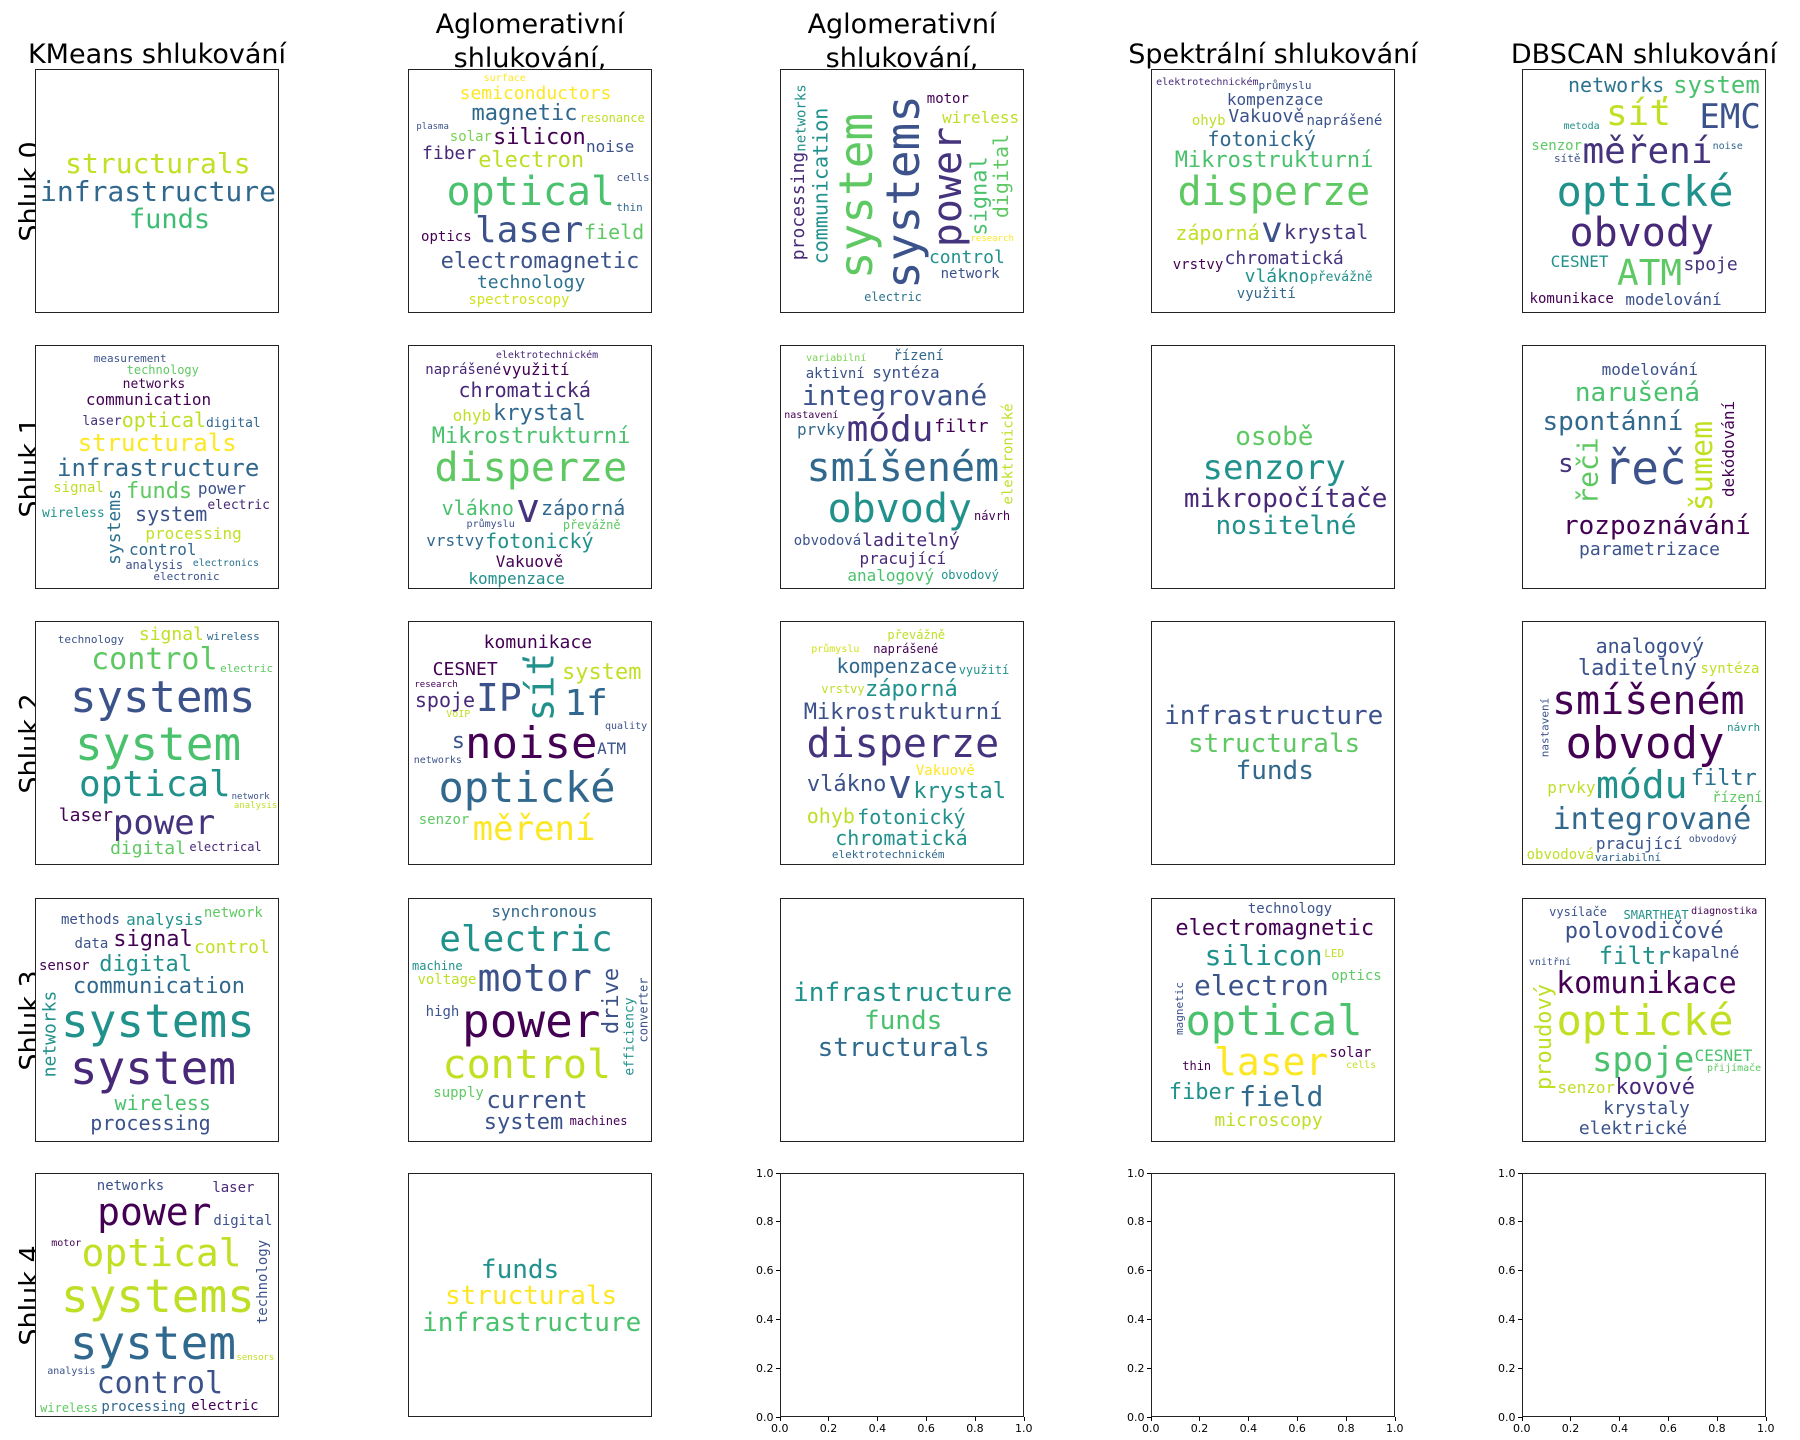 This screenshot has width=1800, height=1440. I want to click on word: ohyb, so click(472, 415).